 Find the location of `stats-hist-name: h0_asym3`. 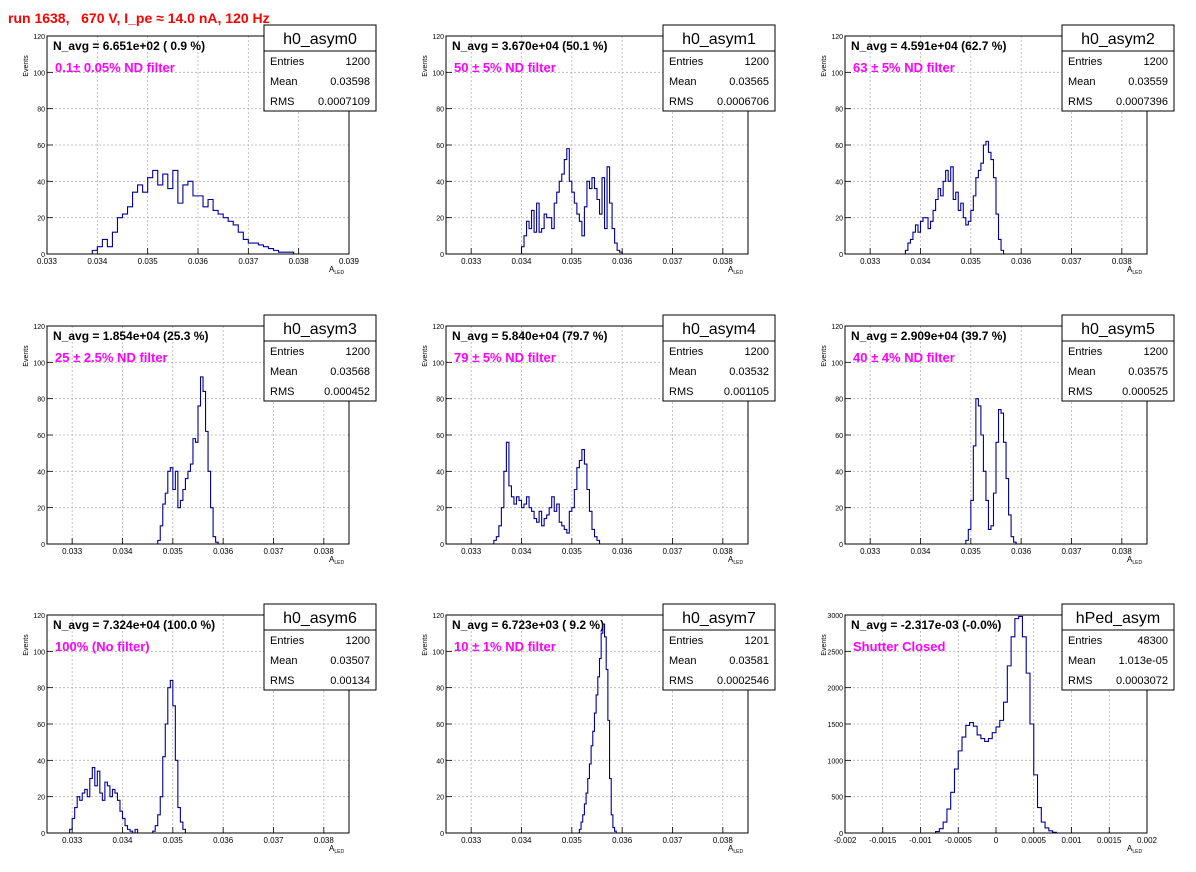

stats-hist-name: h0_asym3 is located at coordinates (320, 329).